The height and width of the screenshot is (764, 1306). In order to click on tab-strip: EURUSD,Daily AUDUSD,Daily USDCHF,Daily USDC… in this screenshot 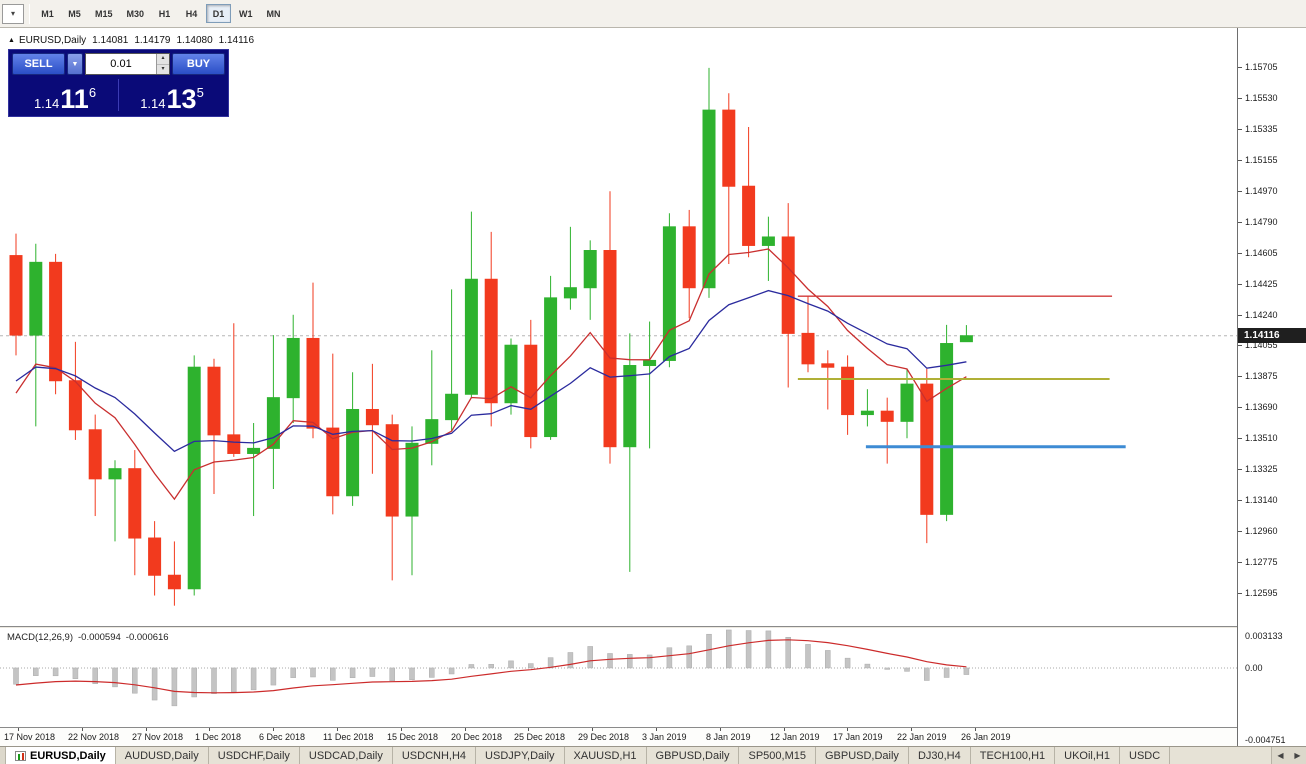, I will do `click(638, 755)`.